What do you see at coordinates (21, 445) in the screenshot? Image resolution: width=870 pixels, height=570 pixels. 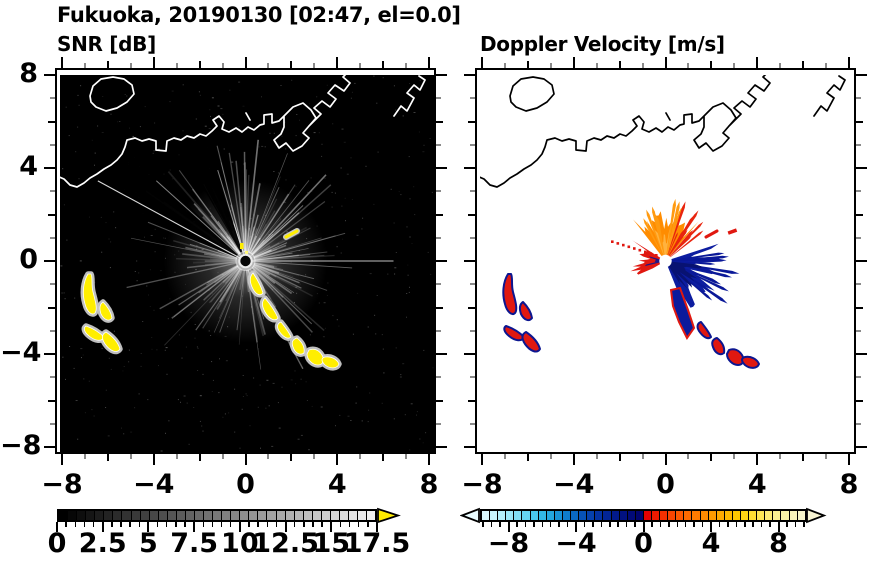 I see `y-axis-label: −8` at bounding box center [21, 445].